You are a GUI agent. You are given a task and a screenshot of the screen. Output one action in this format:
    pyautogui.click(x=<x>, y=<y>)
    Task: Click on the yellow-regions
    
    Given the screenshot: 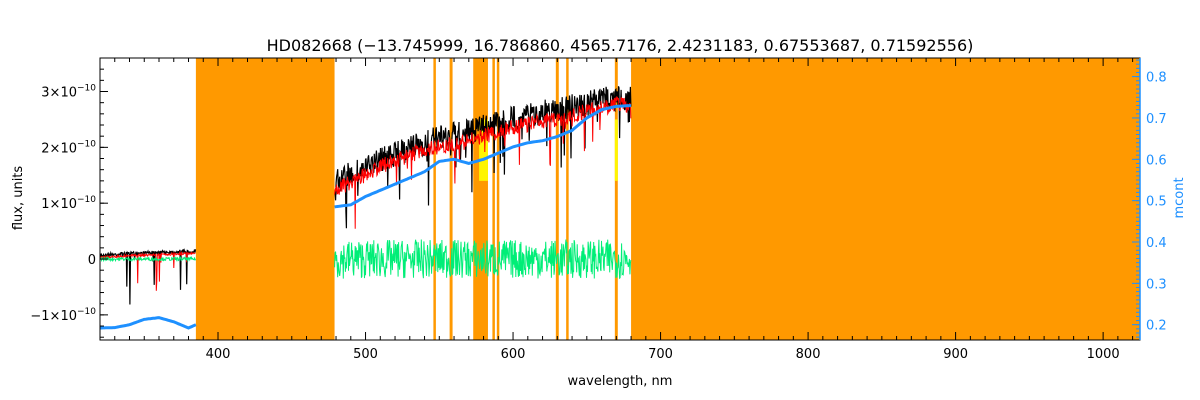 What is the action you would take?
    pyautogui.click(x=548, y=150)
    